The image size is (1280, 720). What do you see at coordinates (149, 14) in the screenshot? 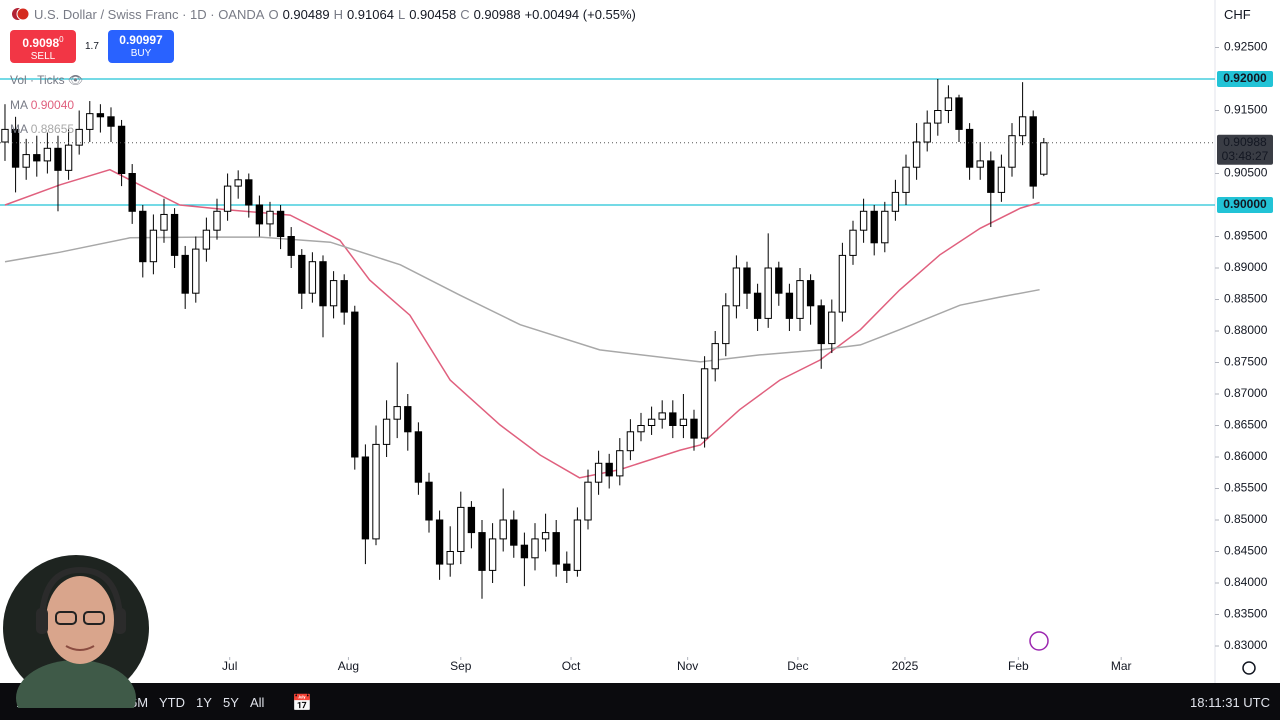
I see `symbol-title: U.S. Dollar / Swiss Franc · 1D · OANDA` at bounding box center [149, 14].